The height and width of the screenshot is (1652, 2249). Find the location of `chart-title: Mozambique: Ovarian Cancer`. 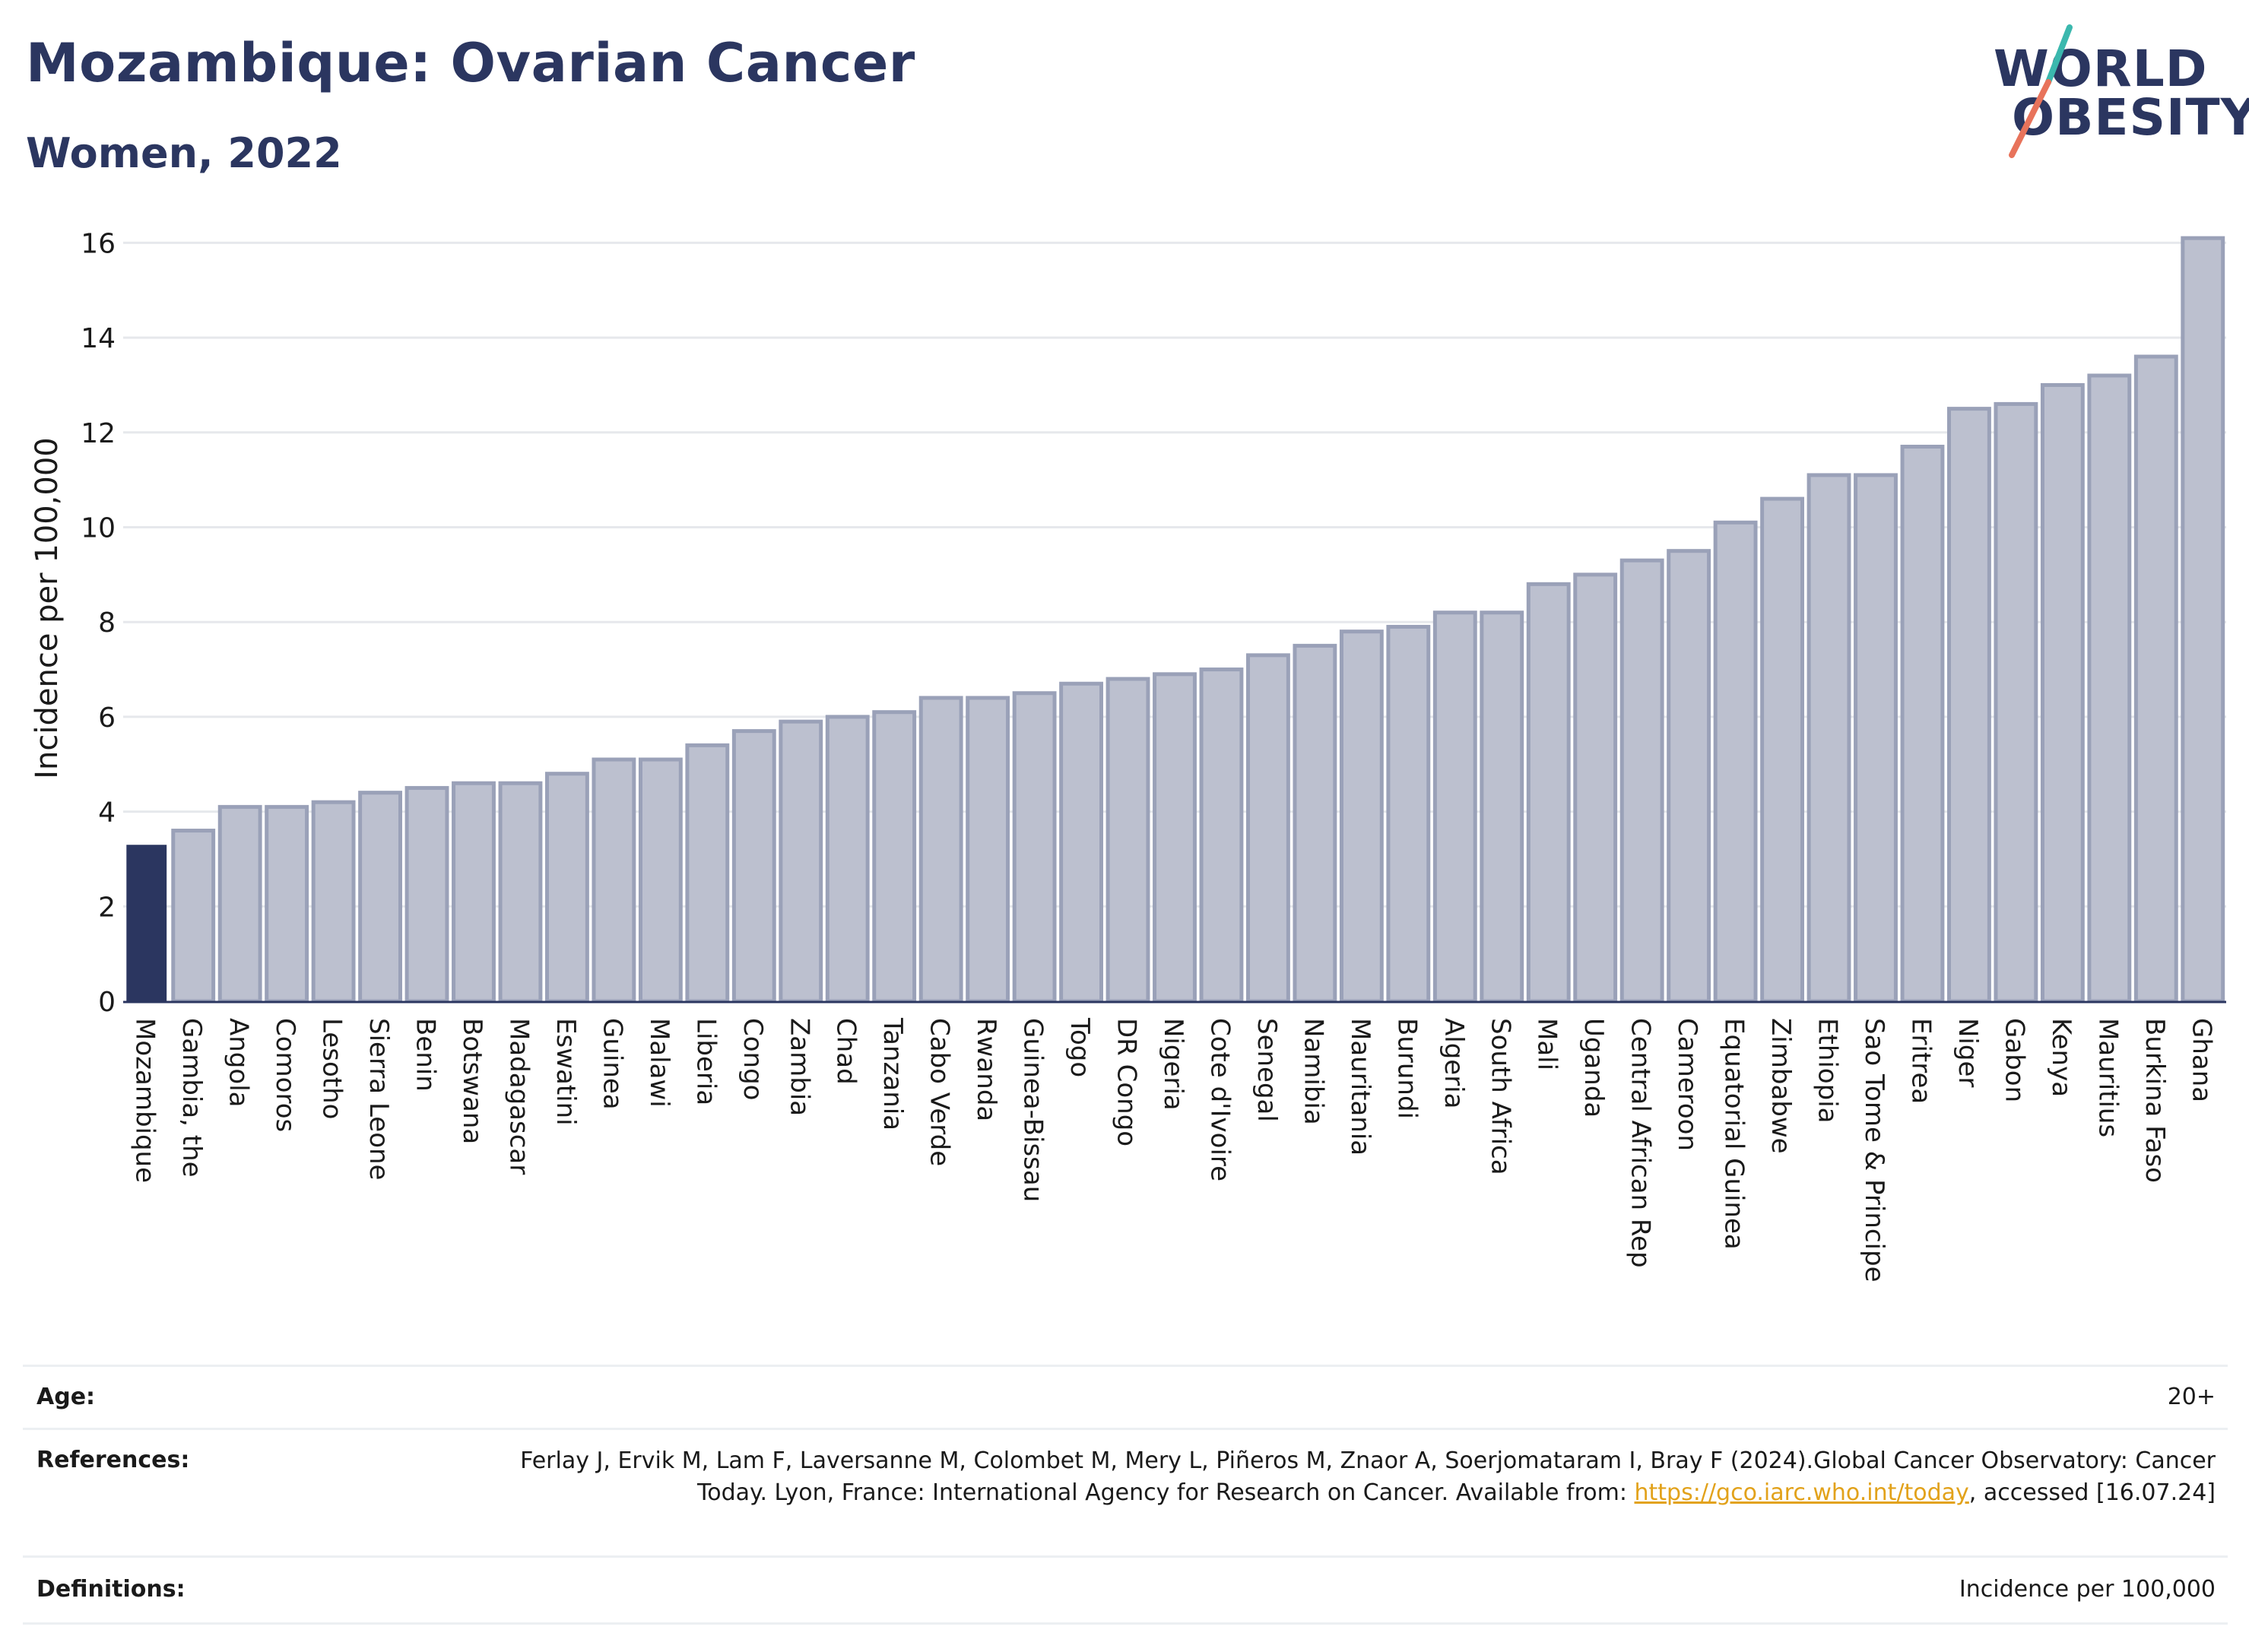

chart-title: Mozambique: Ovarian Cancer is located at coordinates (470, 63).